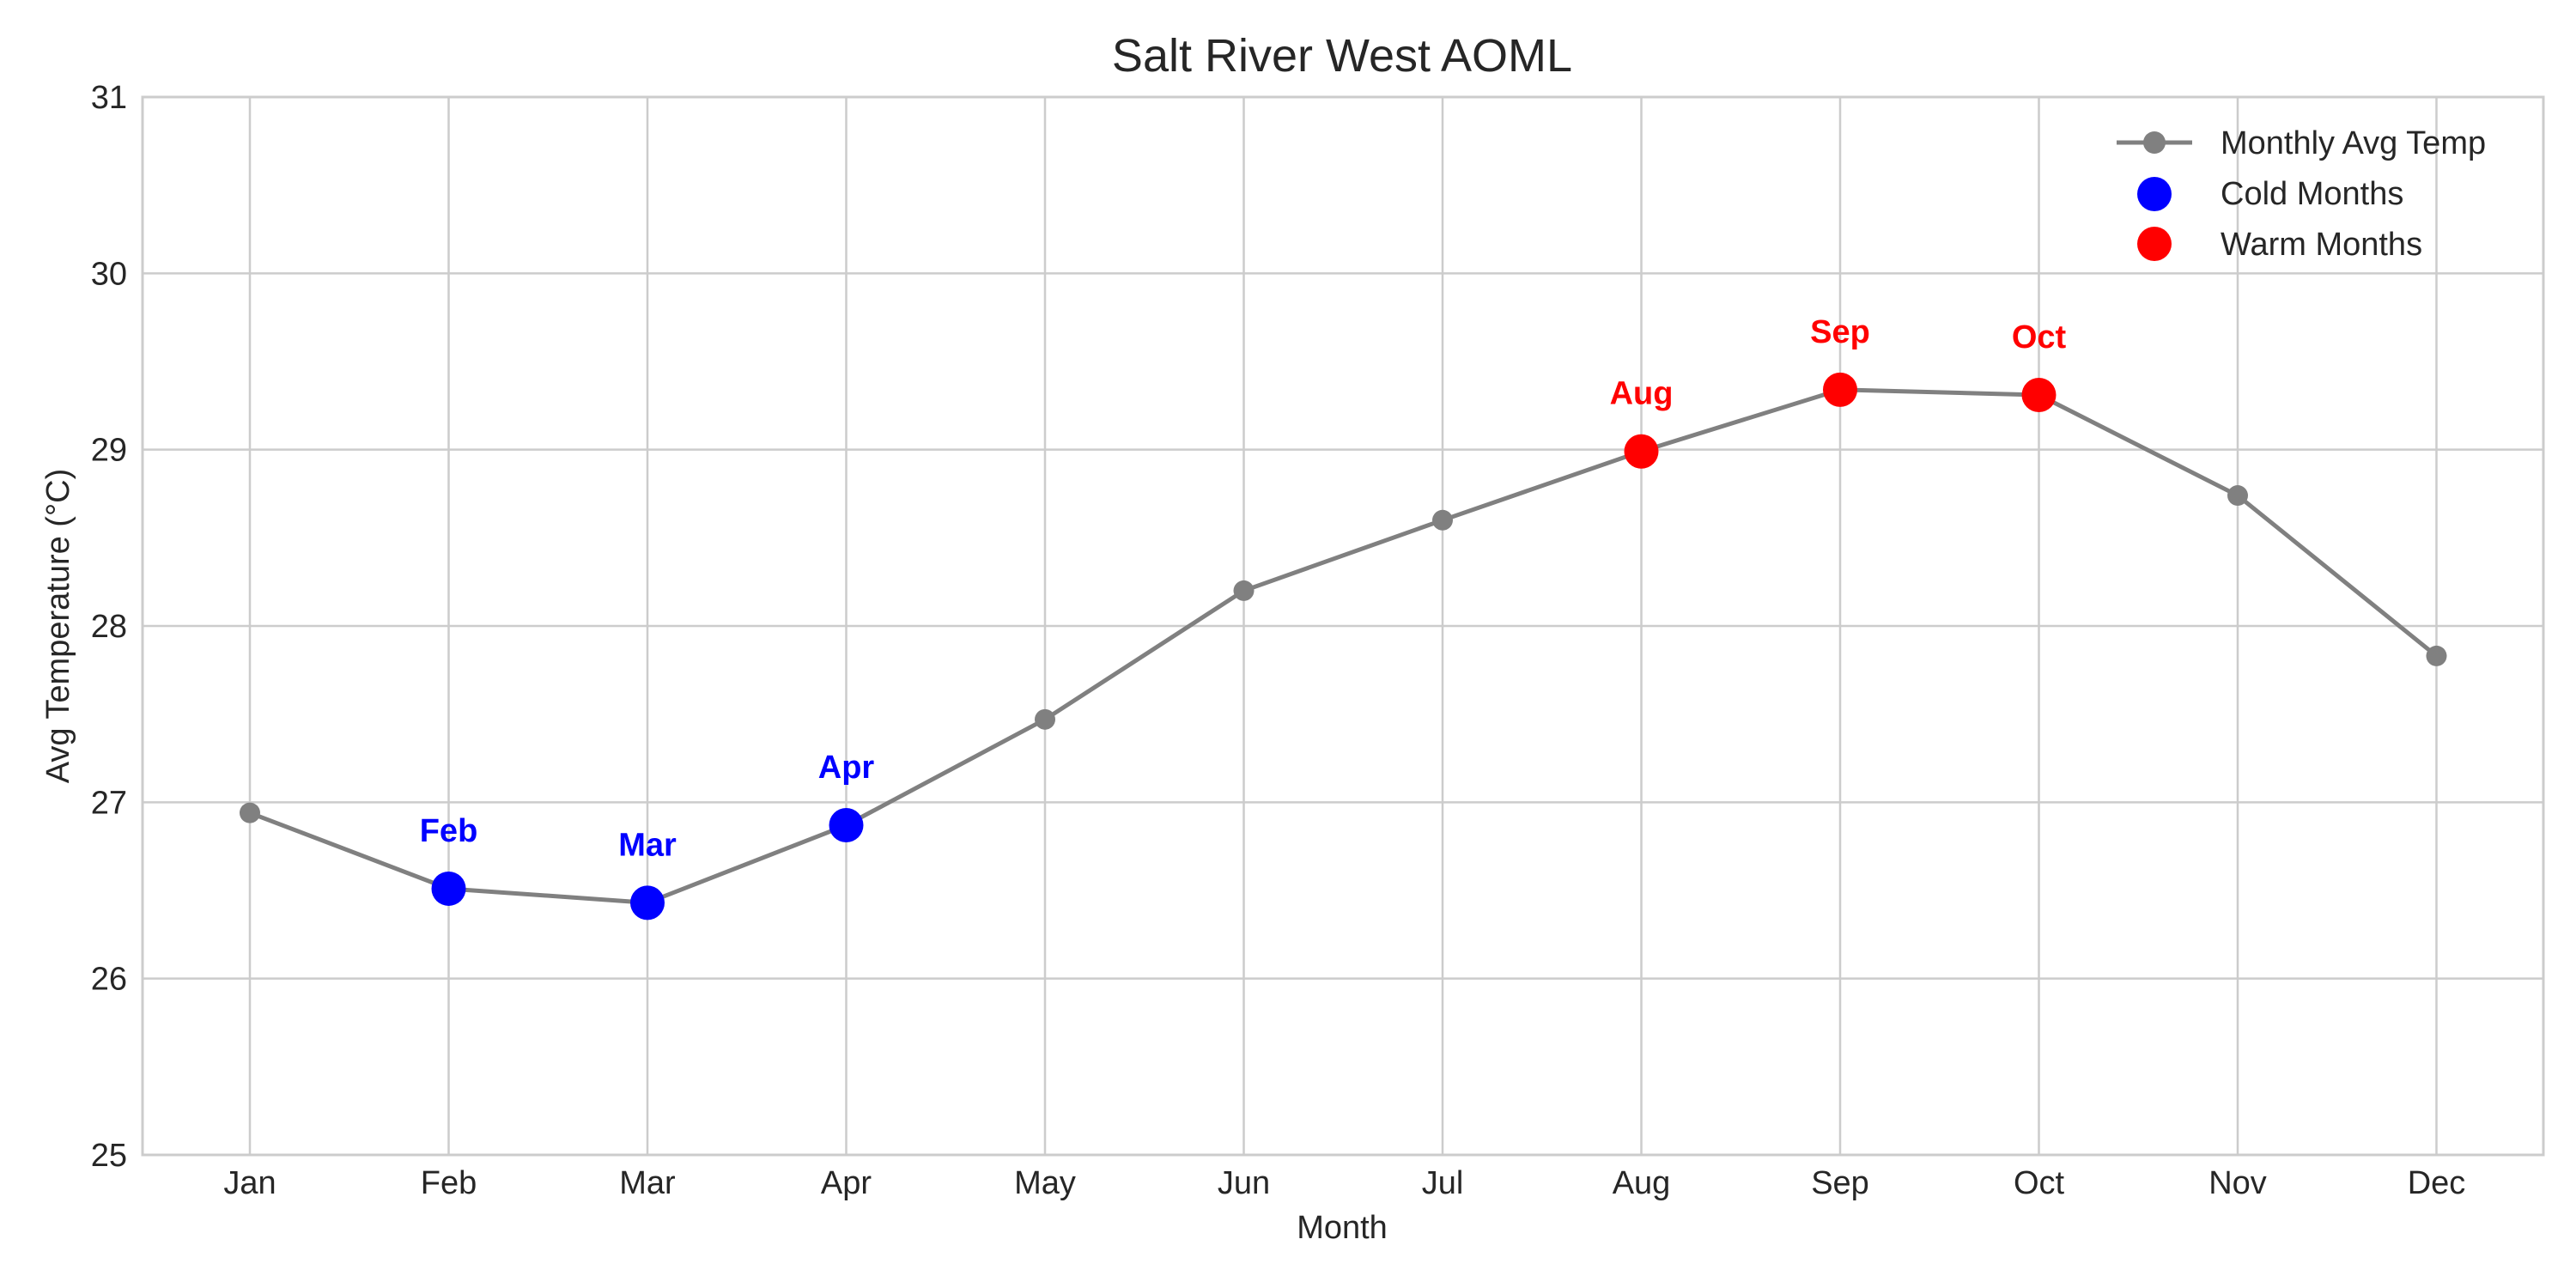  Describe the element at coordinates (1443, 1183) in the screenshot. I see `x-tick-label: Jul` at that location.